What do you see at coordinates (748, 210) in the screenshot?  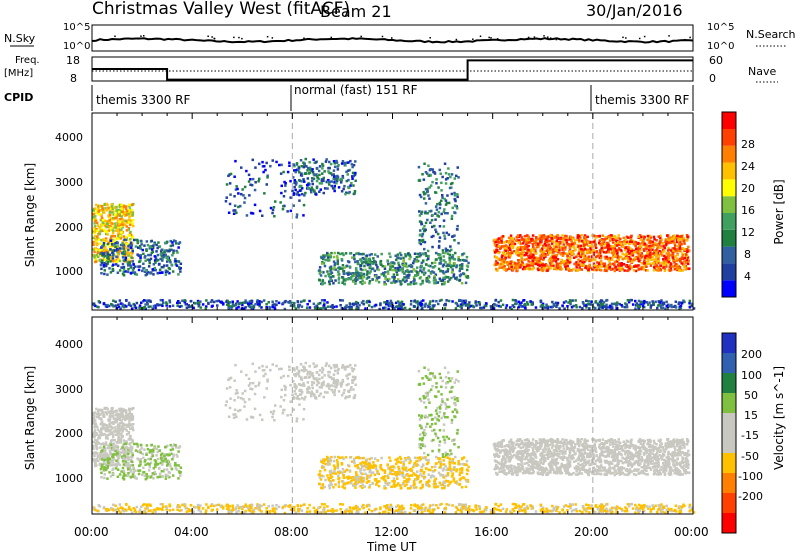 I see `power-cbar-ticks: 4 8 12 16 20 24 28` at bounding box center [748, 210].